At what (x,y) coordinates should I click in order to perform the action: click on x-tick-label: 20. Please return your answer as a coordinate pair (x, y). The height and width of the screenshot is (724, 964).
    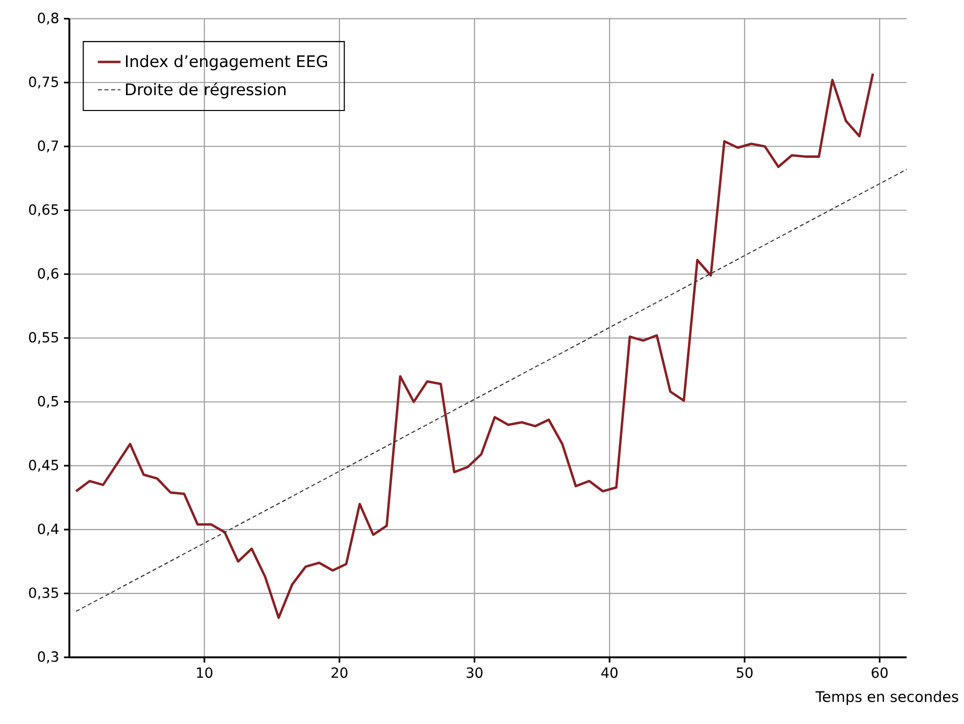
    Looking at the image, I should click on (340, 672).